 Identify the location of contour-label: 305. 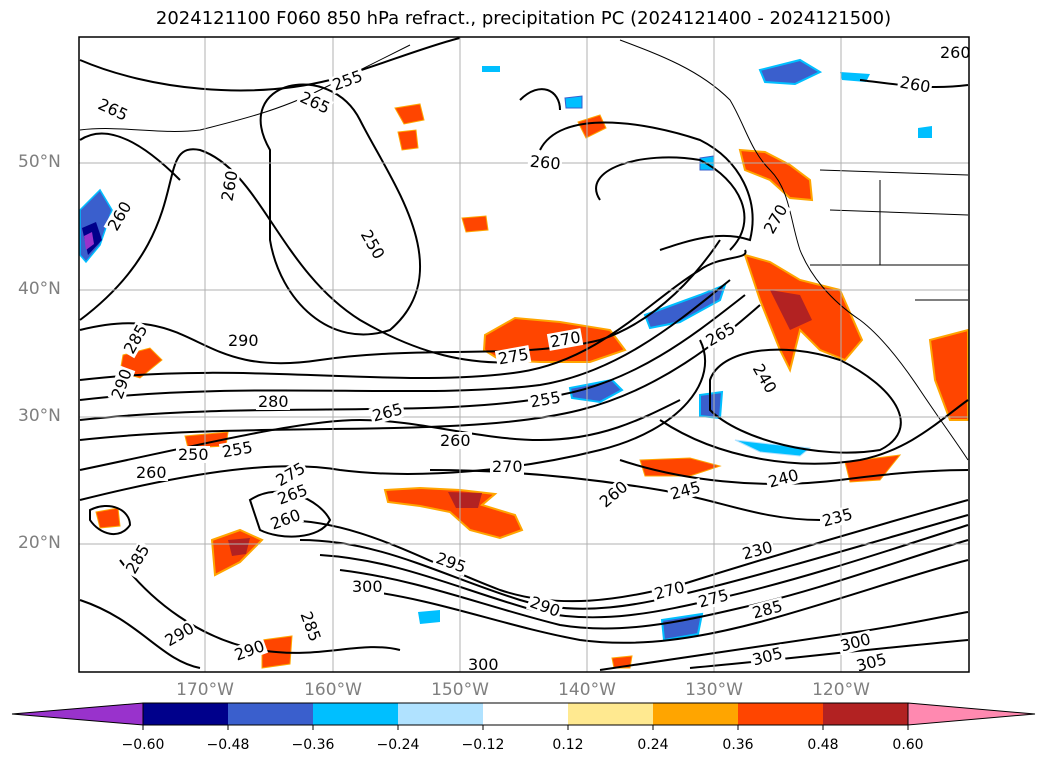
(871, 662).